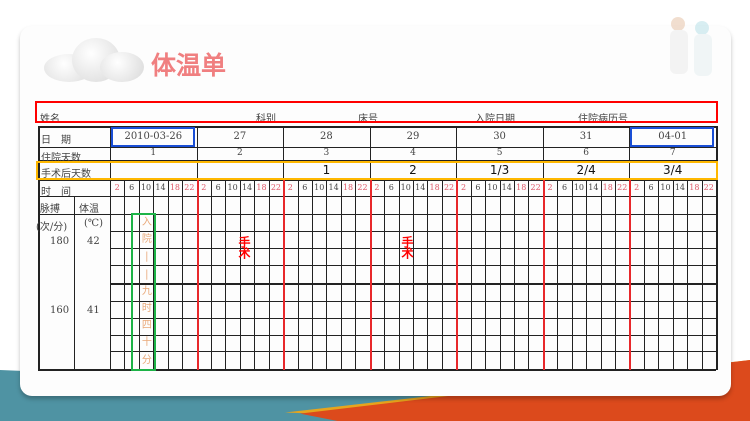  What do you see at coordinates (499, 136) in the screenshot?
I see `date-cell: 30` at bounding box center [499, 136].